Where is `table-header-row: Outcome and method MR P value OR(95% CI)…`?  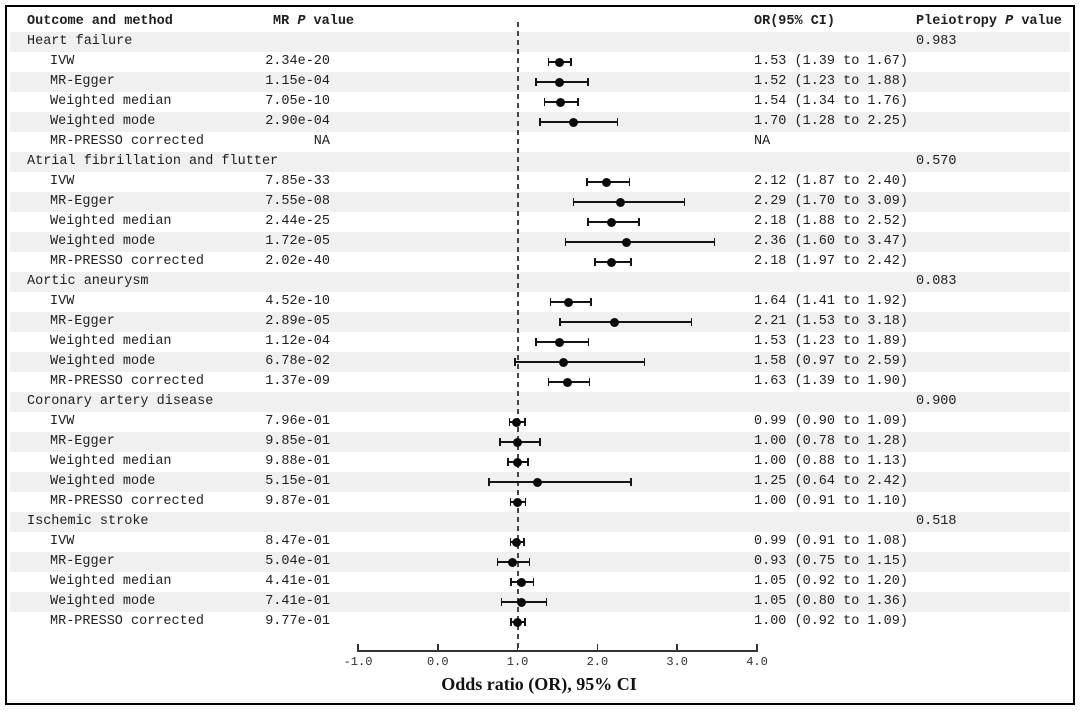 table-header-row: Outcome and method MR P value OR(95% CI)… is located at coordinates (540, 22).